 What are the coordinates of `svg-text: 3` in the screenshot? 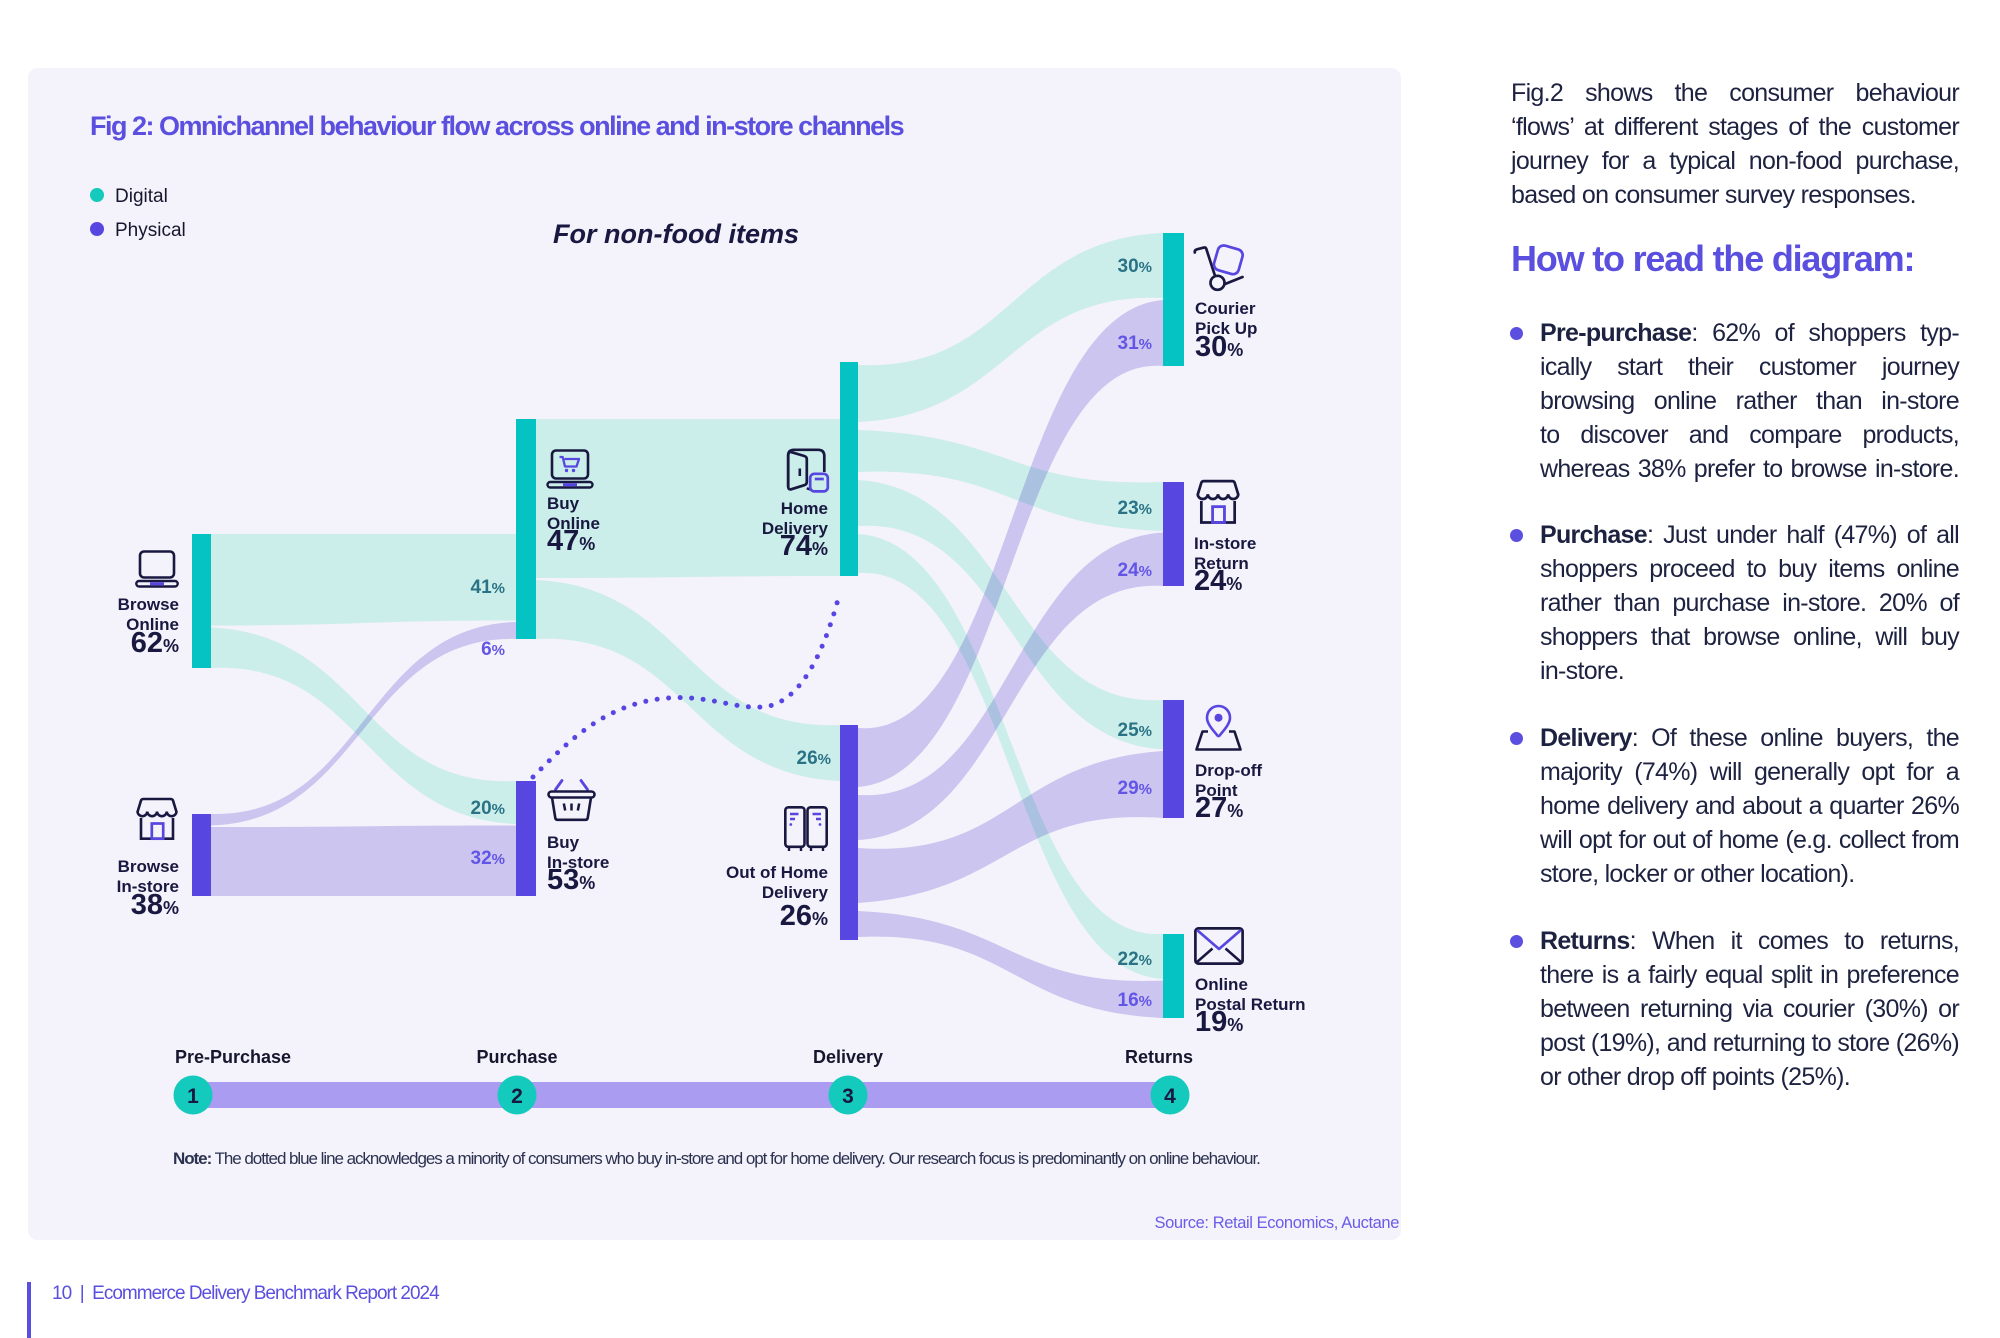 It's located at (848, 1096).